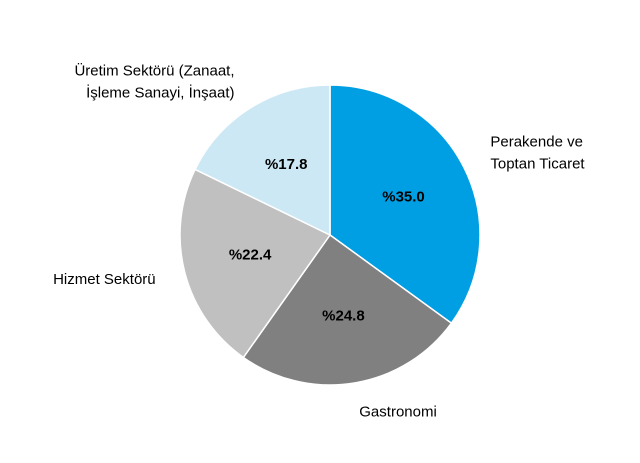 This screenshot has height=463, width=640. What do you see at coordinates (343, 315) in the screenshot?
I see `value-label: %24.8` at bounding box center [343, 315].